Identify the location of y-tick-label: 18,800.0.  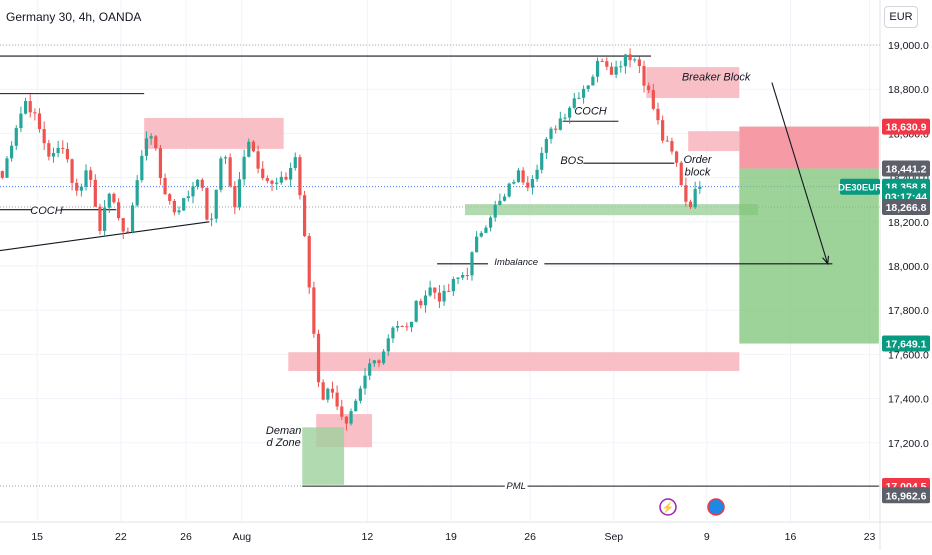
(908, 90).